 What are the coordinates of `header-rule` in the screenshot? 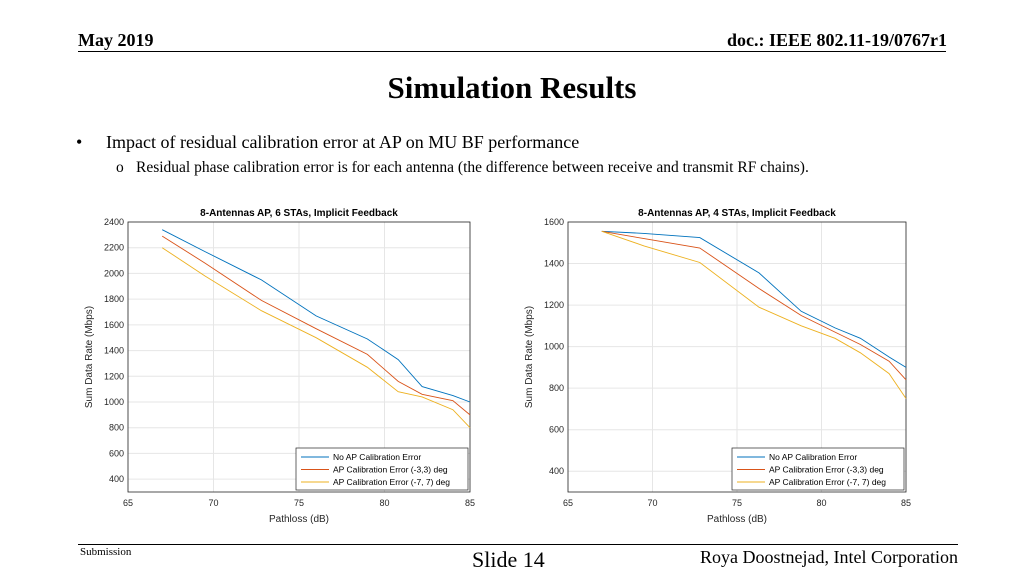 It's located at (512, 51).